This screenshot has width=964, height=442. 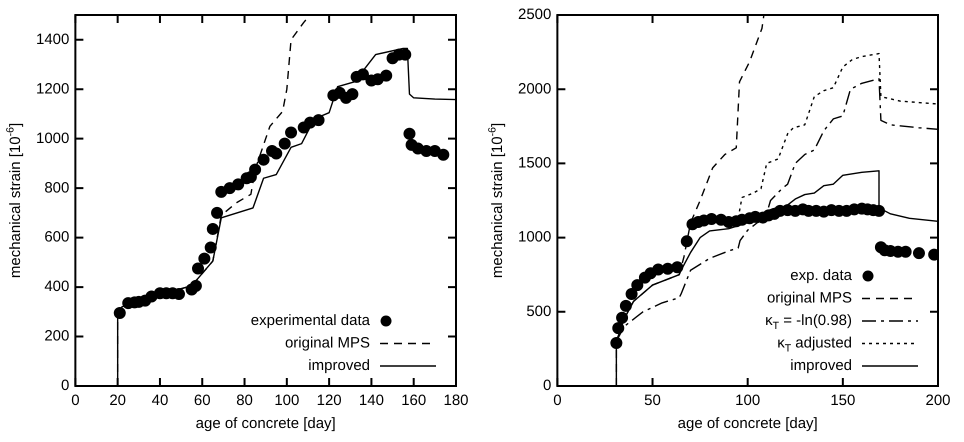 I want to click on y-tick-label: 1500, so click(x=535, y=163).